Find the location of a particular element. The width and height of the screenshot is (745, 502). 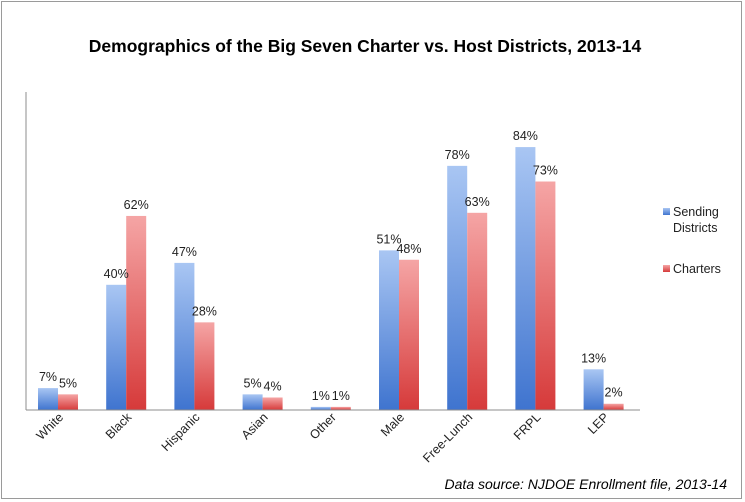

bar-sending-lep is located at coordinates (593, 389).